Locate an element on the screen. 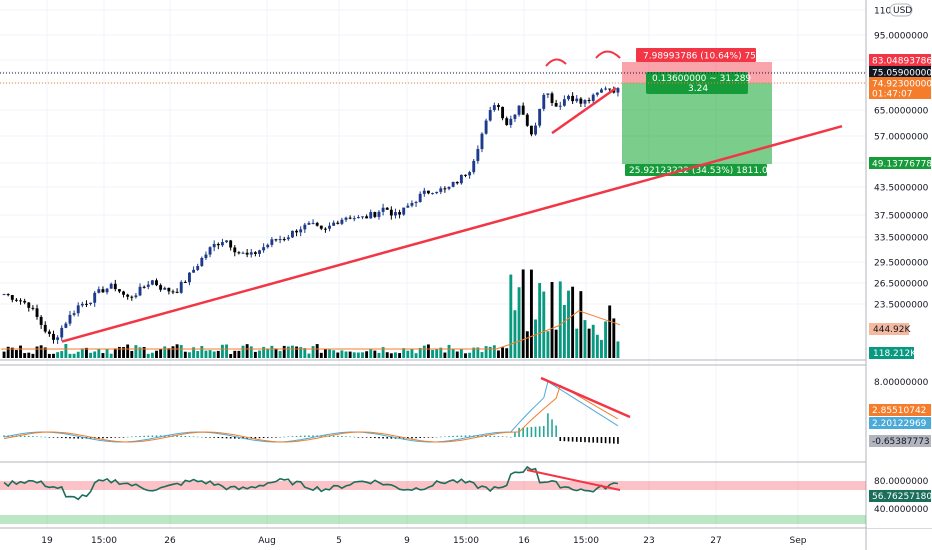  rsi-line is located at coordinates (311, 483).